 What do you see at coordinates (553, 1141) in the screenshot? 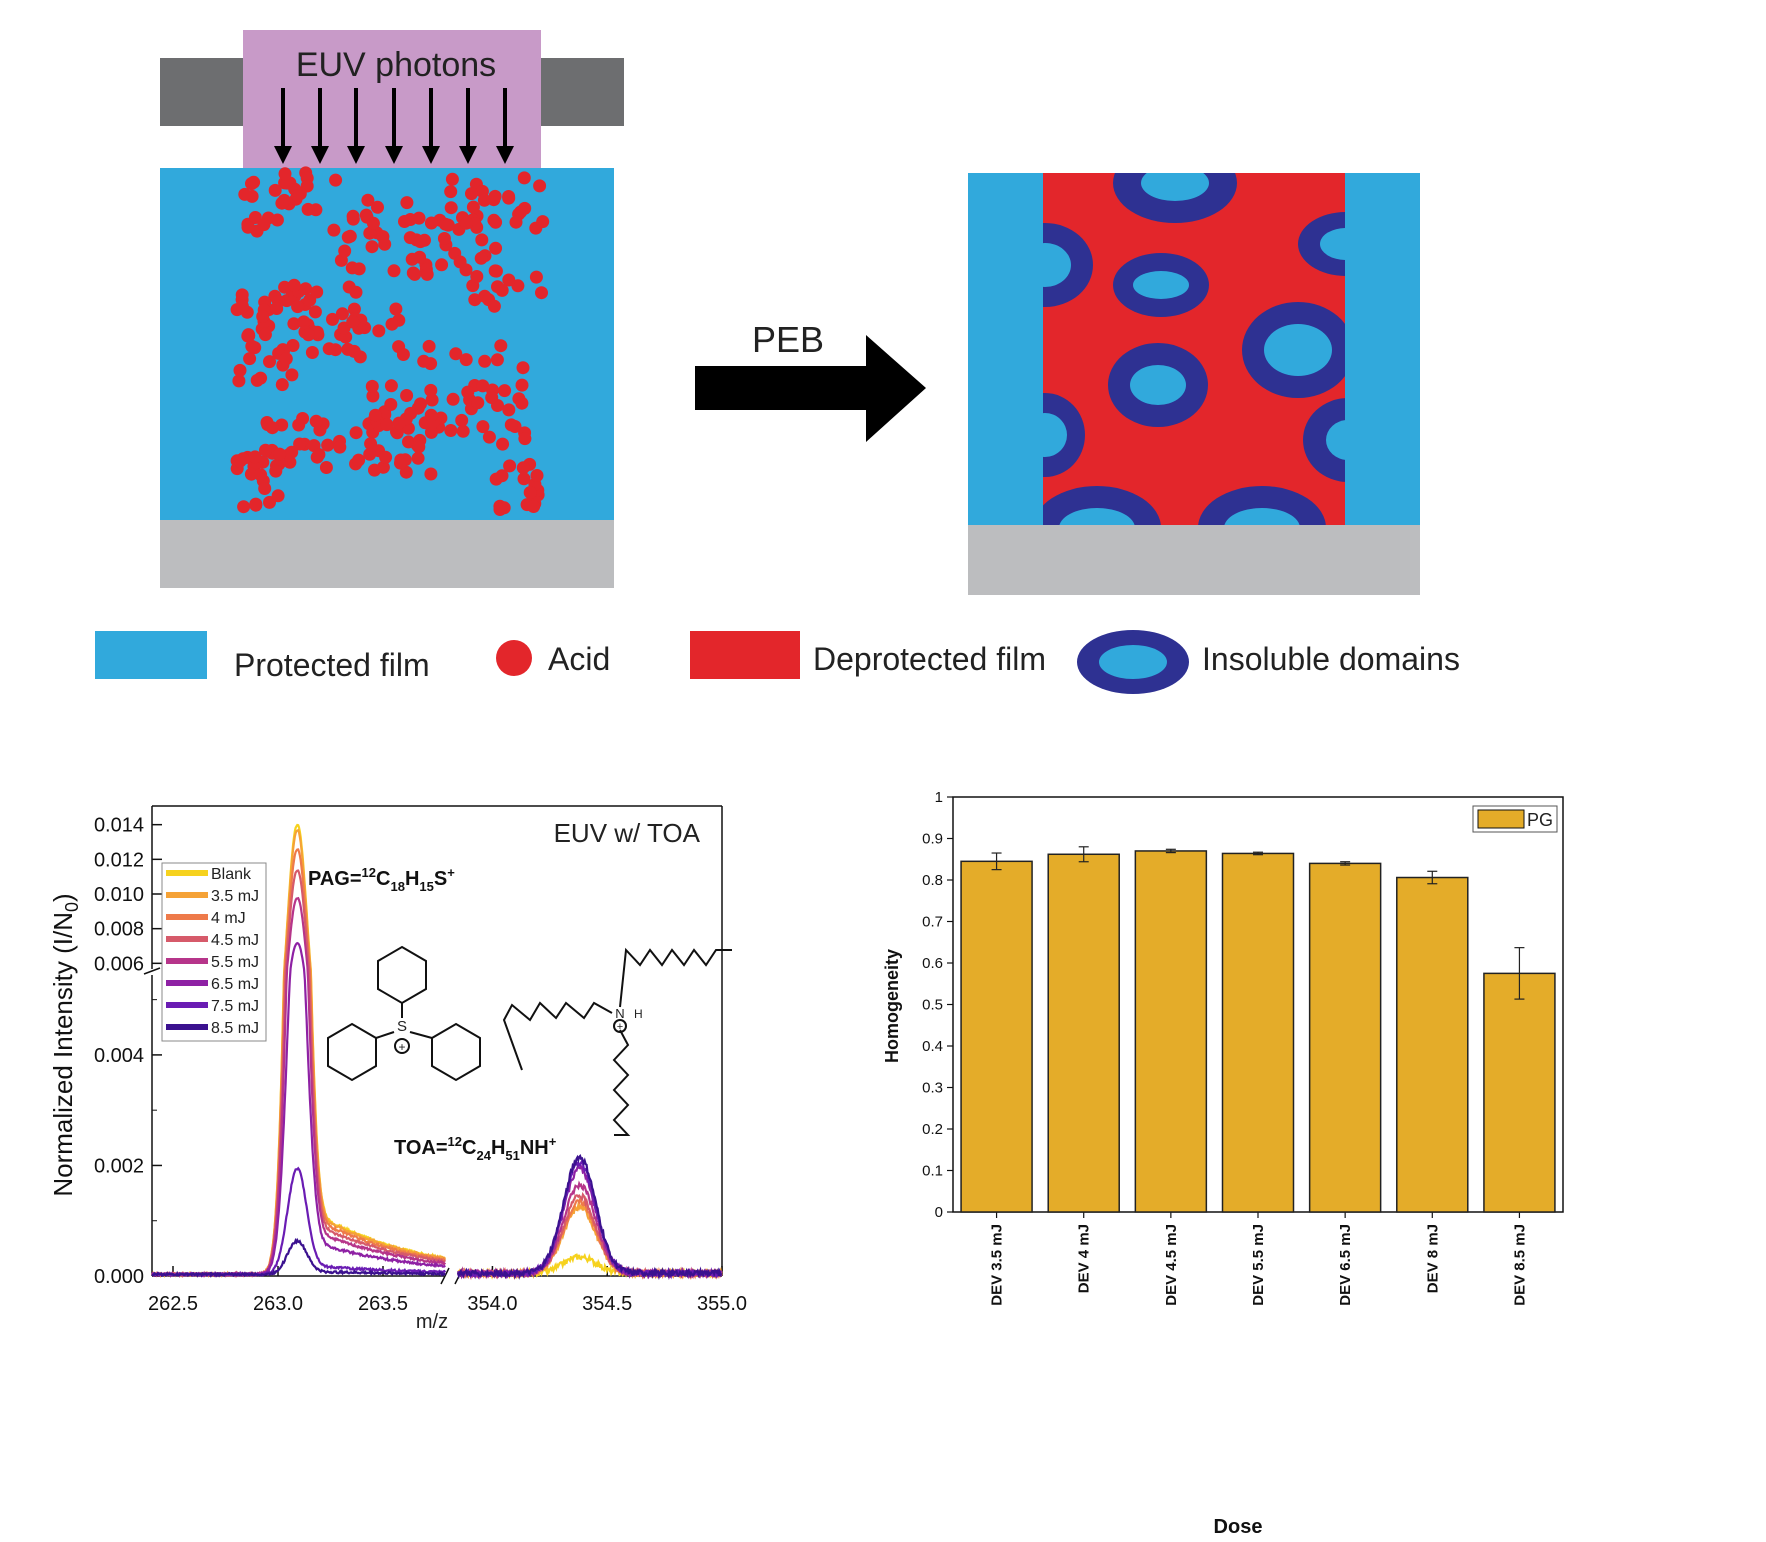
I see `toa-label-h: +` at bounding box center [553, 1141].